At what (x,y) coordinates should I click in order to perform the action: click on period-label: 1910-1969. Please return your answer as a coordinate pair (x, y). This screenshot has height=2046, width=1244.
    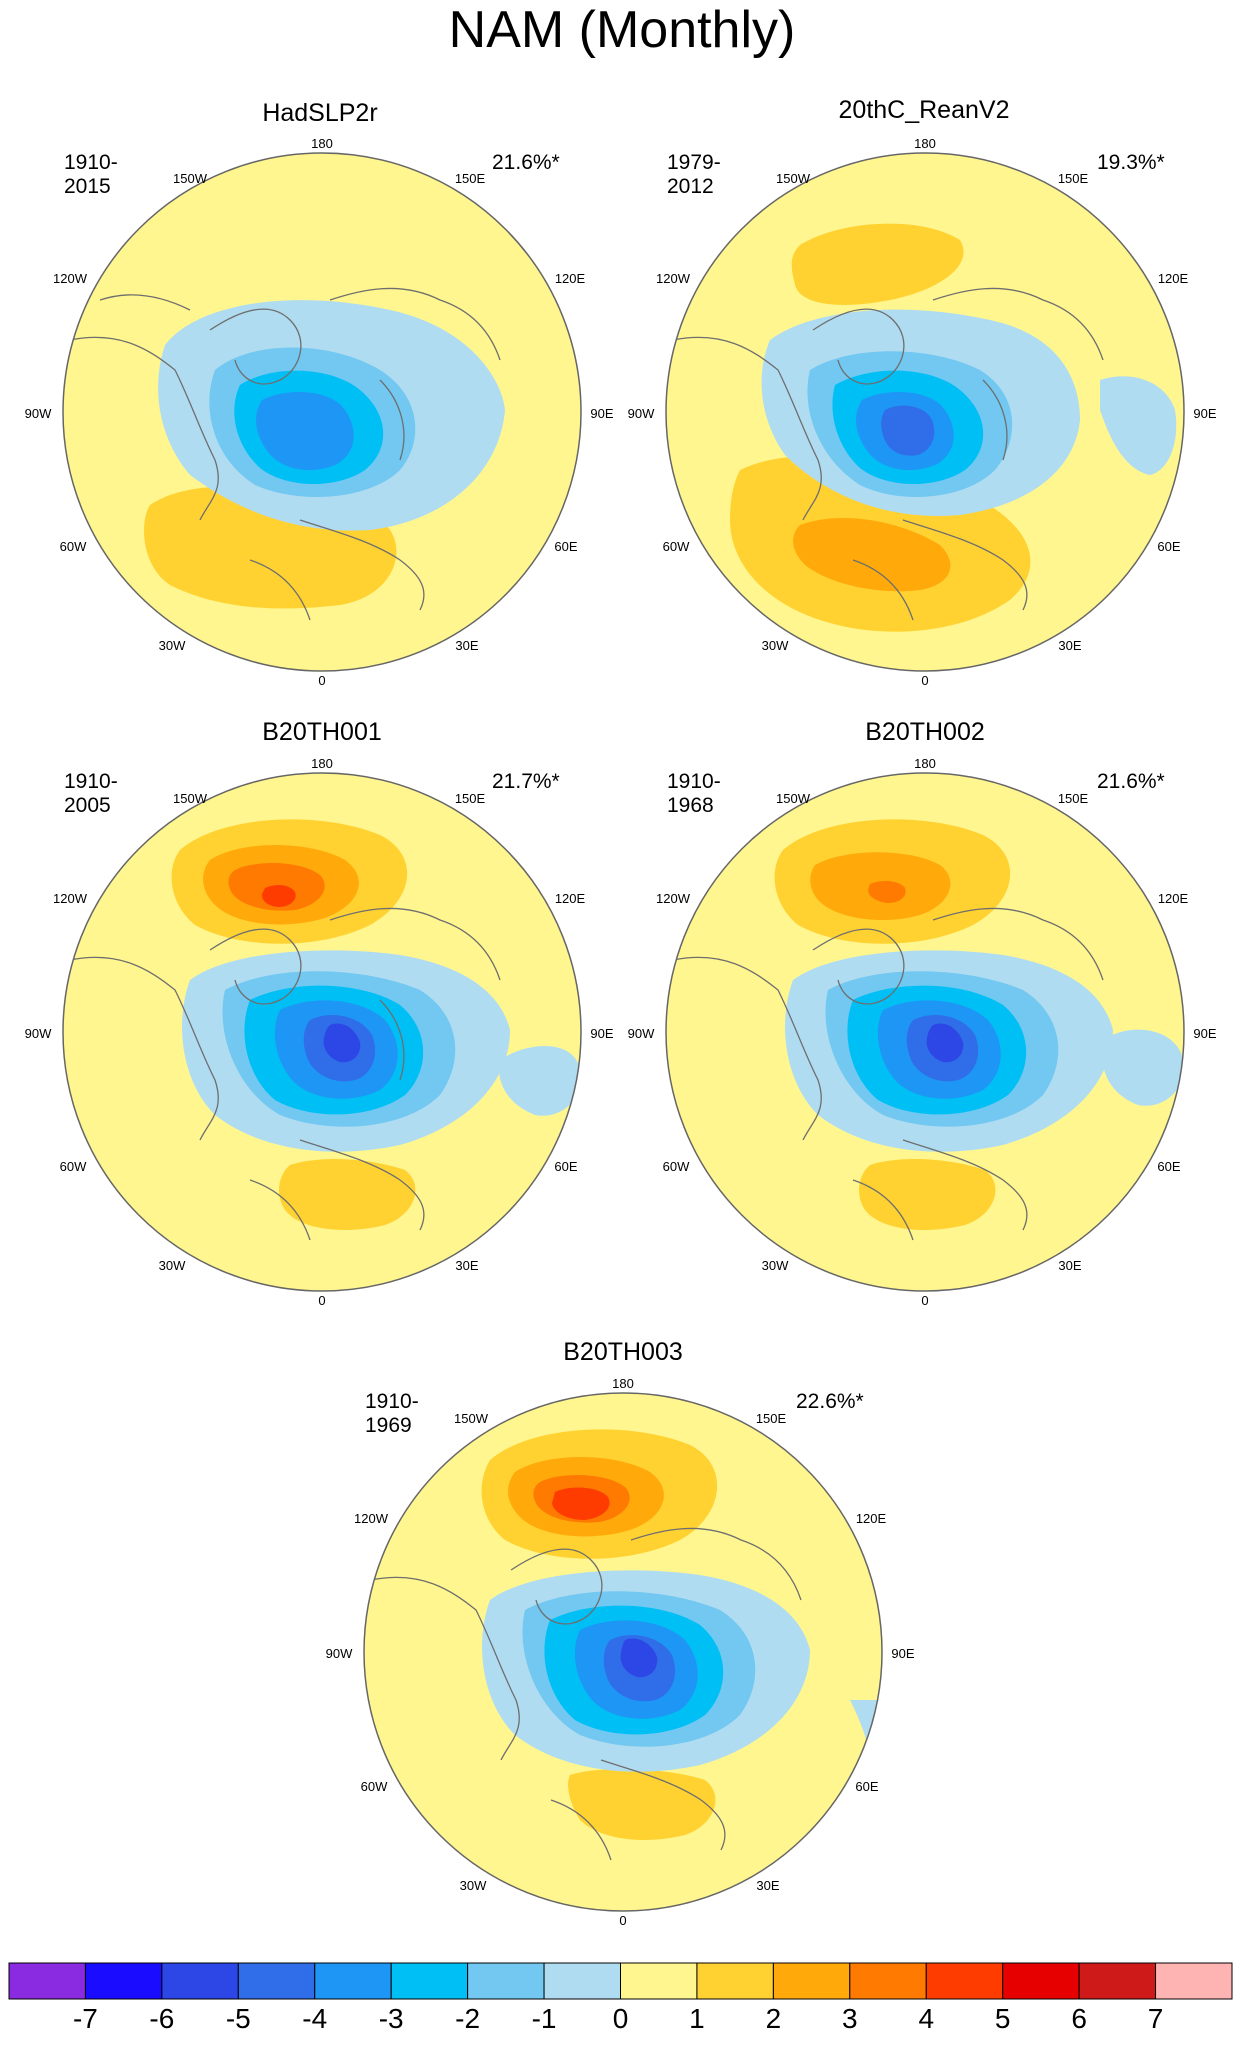
    Looking at the image, I should click on (392, 1413).